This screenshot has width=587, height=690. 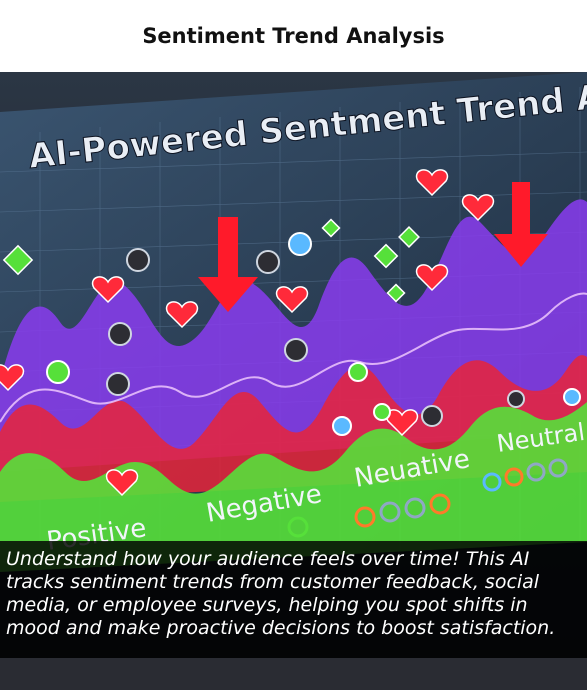 I want to click on footer-strip, so click(x=293, y=674).